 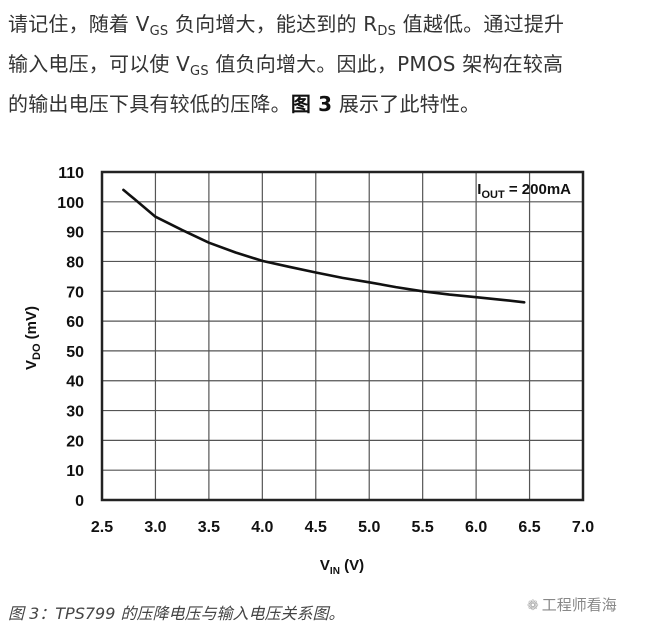 I want to click on watermark-text: 工程师看海, so click(x=579, y=605).